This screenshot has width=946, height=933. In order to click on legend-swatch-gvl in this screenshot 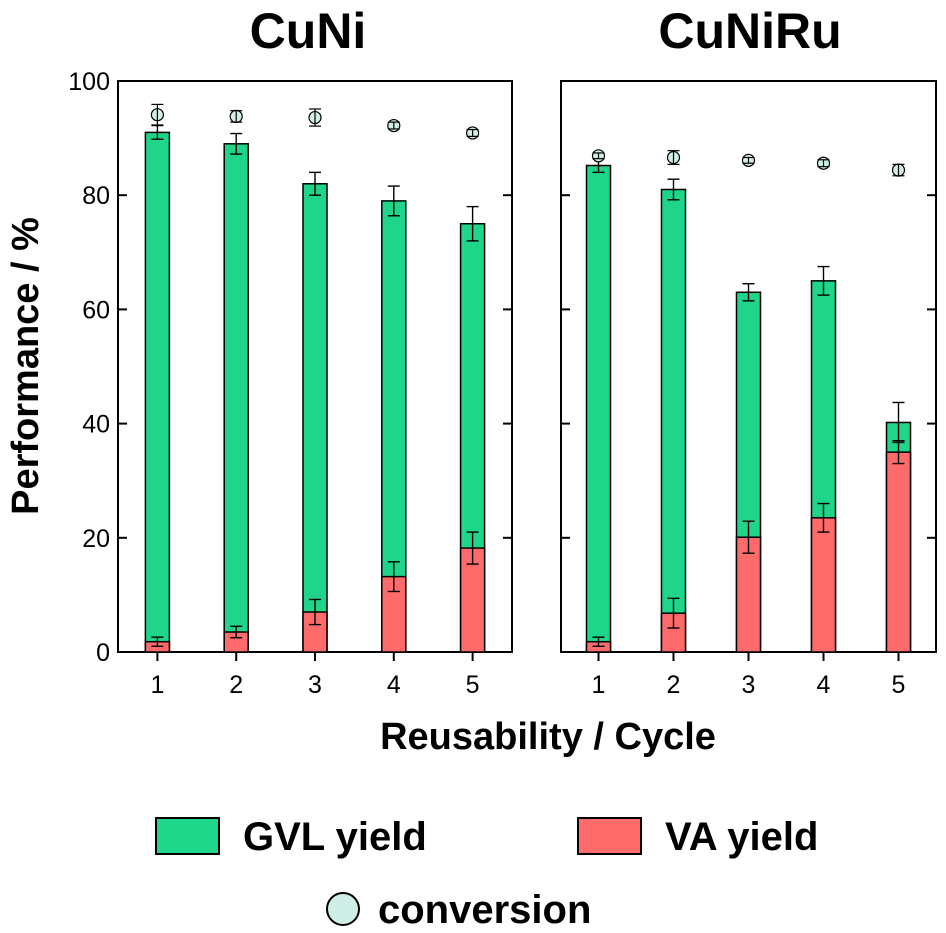, I will do `click(187, 836)`.